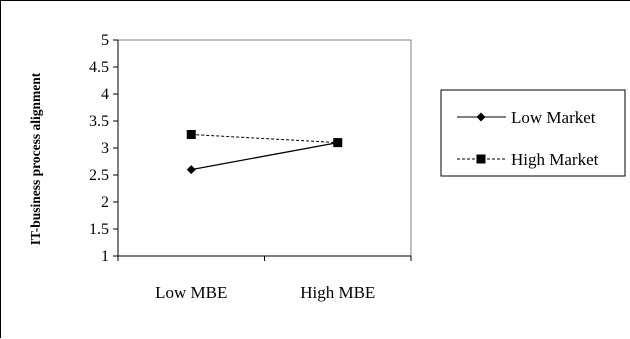 Image resolution: width=630 pixels, height=339 pixels. I want to click on y-tick-label: 2.5, so click(99, 175).